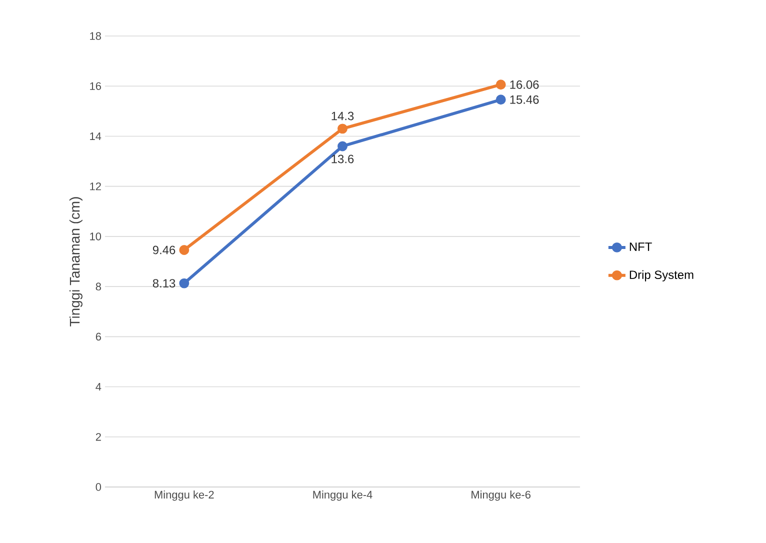 This screenshot has width=766, height=543. I want to click on data-label: 14.3, so click(343, 116).